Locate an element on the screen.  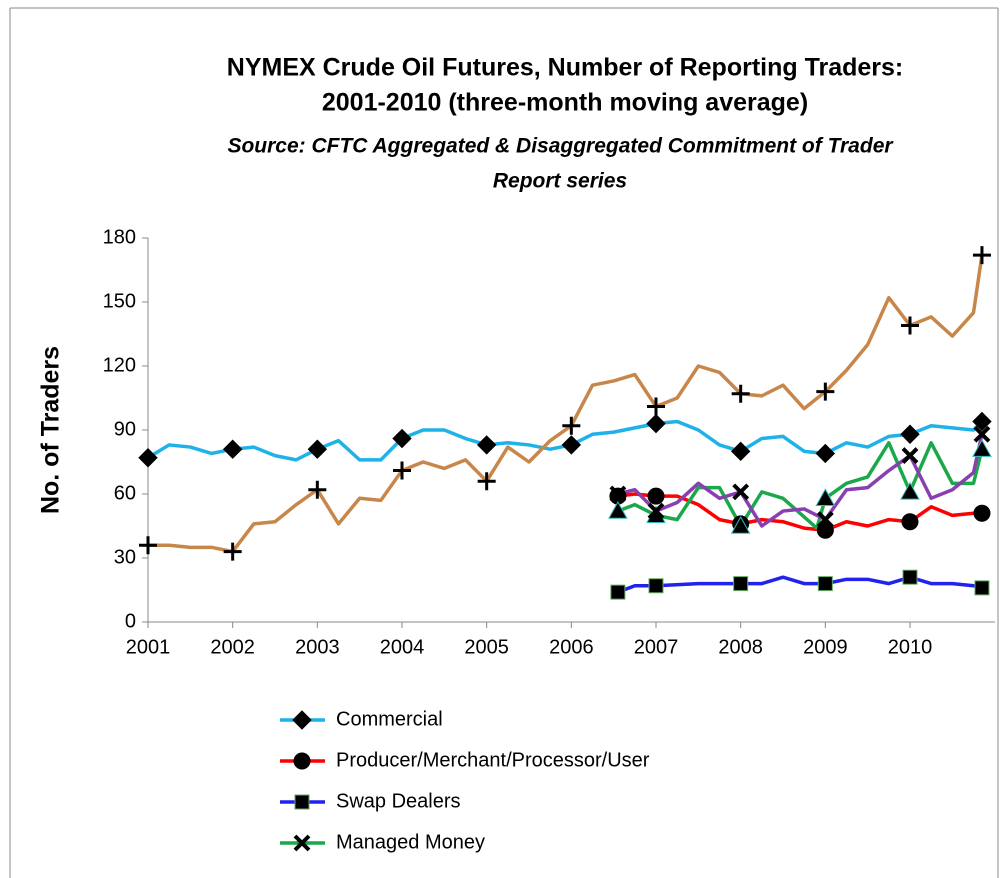
y-tick-label: 120 is located at coordinates (119, 365).